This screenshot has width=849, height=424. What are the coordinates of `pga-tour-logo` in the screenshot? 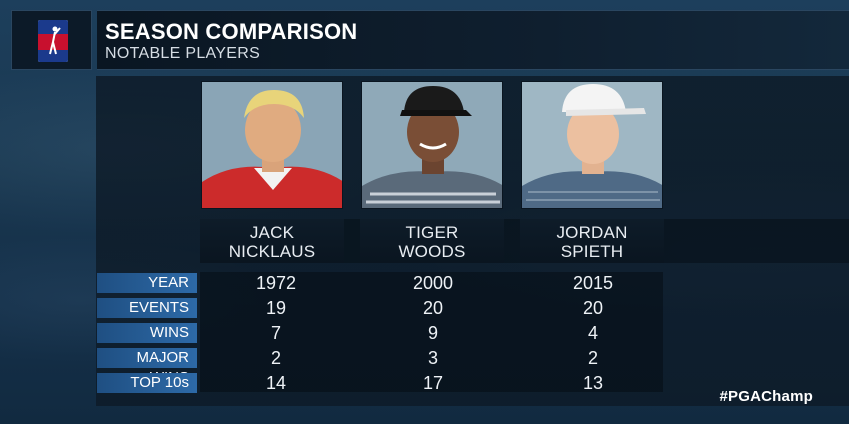 It's located at (53, 41).